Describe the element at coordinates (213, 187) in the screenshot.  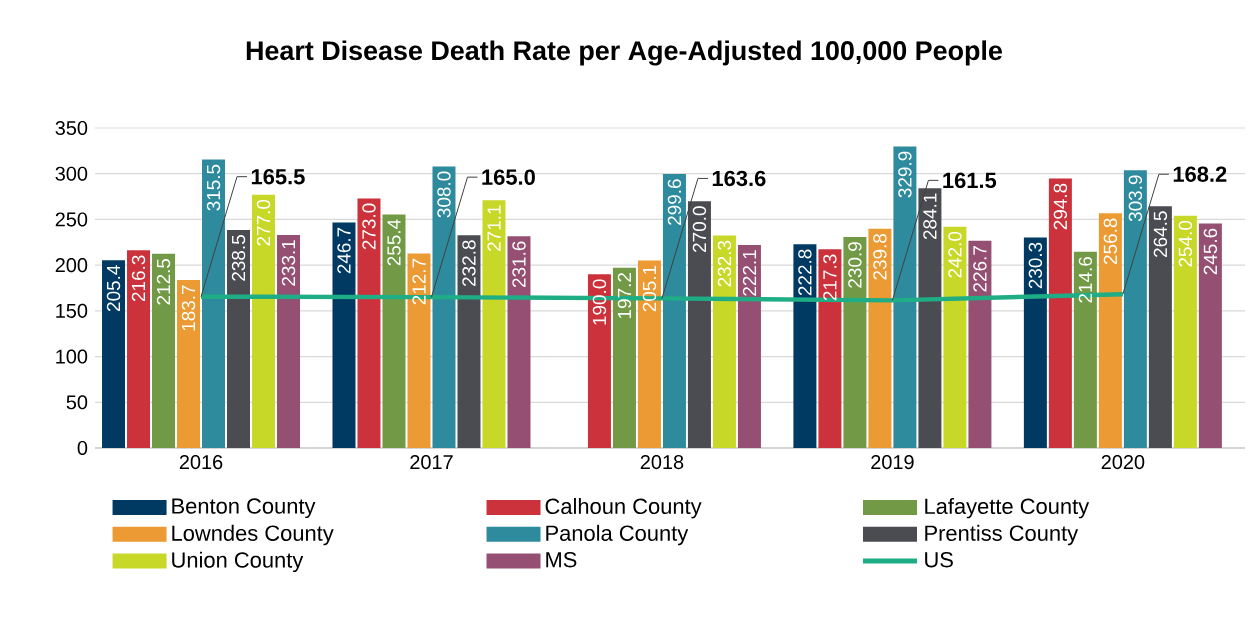
I see `data-label: 315.5` at that location.